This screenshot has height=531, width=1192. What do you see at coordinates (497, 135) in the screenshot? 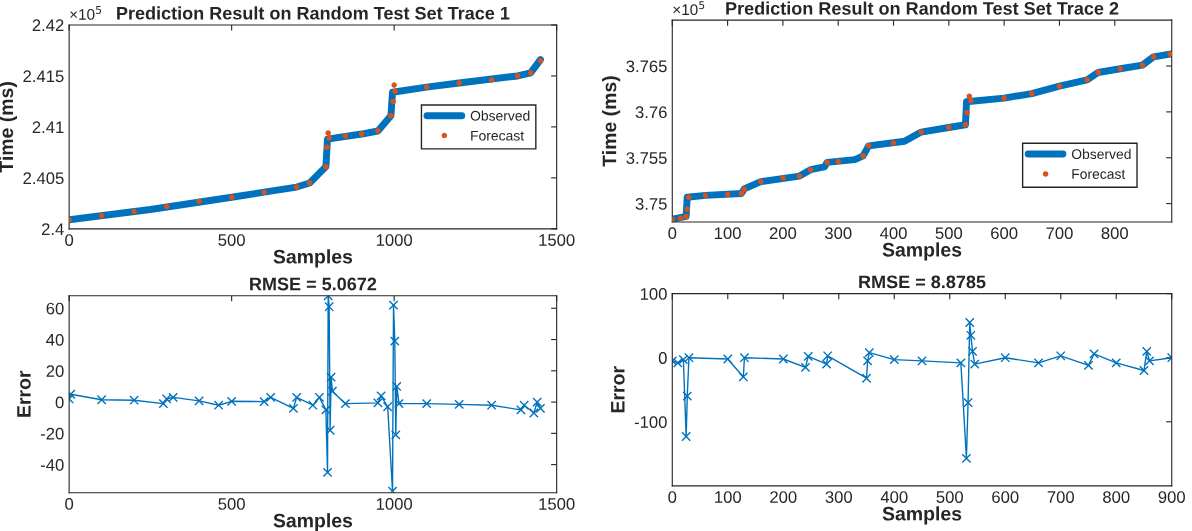
I see `legend-label: Forecast` at bounding box center [497, 135].